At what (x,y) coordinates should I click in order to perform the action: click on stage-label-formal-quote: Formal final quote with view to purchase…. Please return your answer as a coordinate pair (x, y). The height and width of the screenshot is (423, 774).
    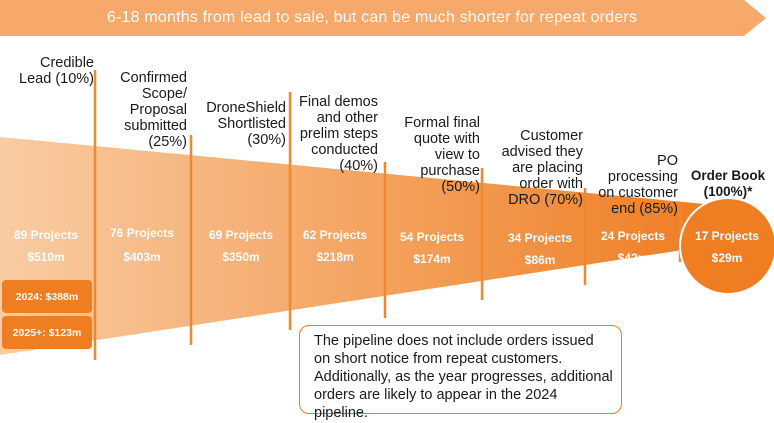
    Looking at the image, I should click on (442, 155).